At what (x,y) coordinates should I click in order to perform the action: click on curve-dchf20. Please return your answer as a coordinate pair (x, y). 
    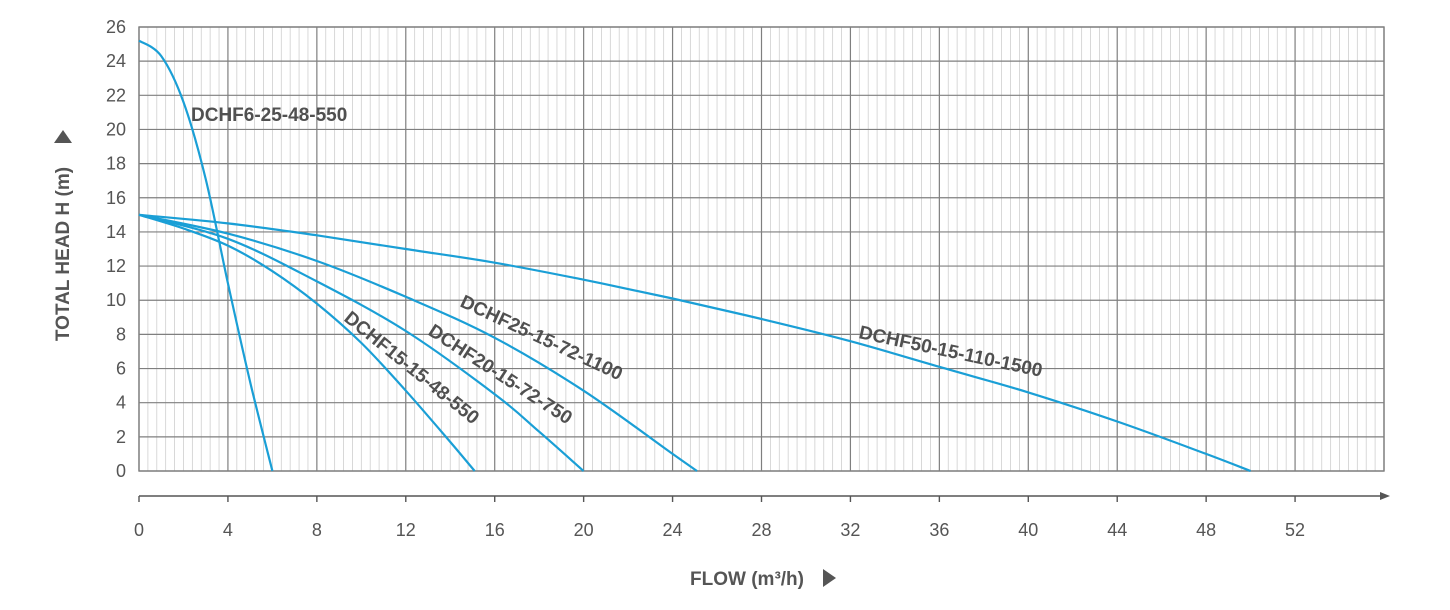
    Looking at the image, I should click on (361, 342).